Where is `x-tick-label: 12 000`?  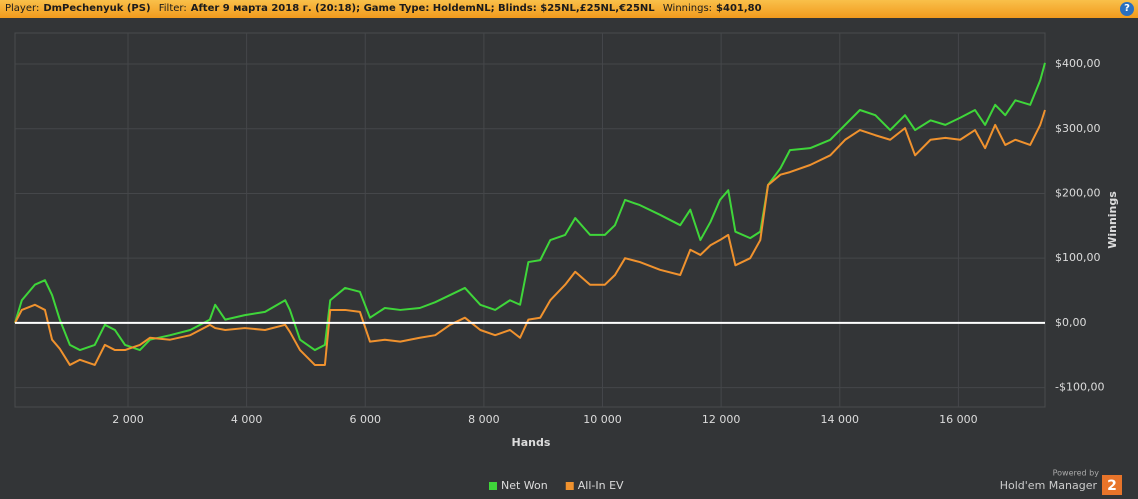 x-tick-label: 12 000 is located at coordinates (721, 419).